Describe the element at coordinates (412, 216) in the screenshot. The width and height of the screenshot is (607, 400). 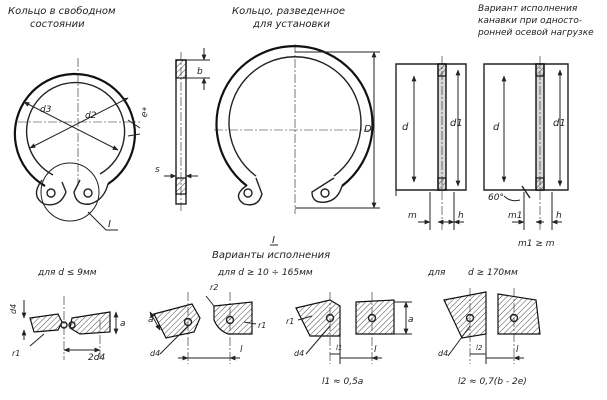
I see `dim-m: m` at that location.